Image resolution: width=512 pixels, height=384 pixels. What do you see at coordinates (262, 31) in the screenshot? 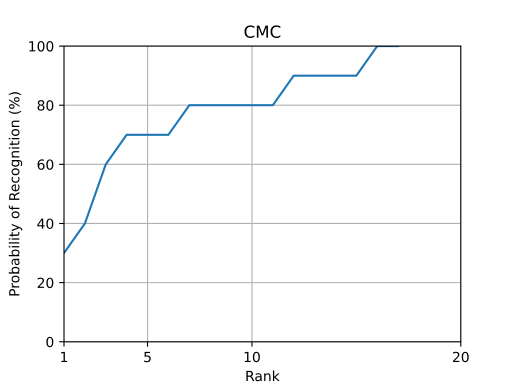
I see `chart-title: CMC` at bounding box center [262, 31].